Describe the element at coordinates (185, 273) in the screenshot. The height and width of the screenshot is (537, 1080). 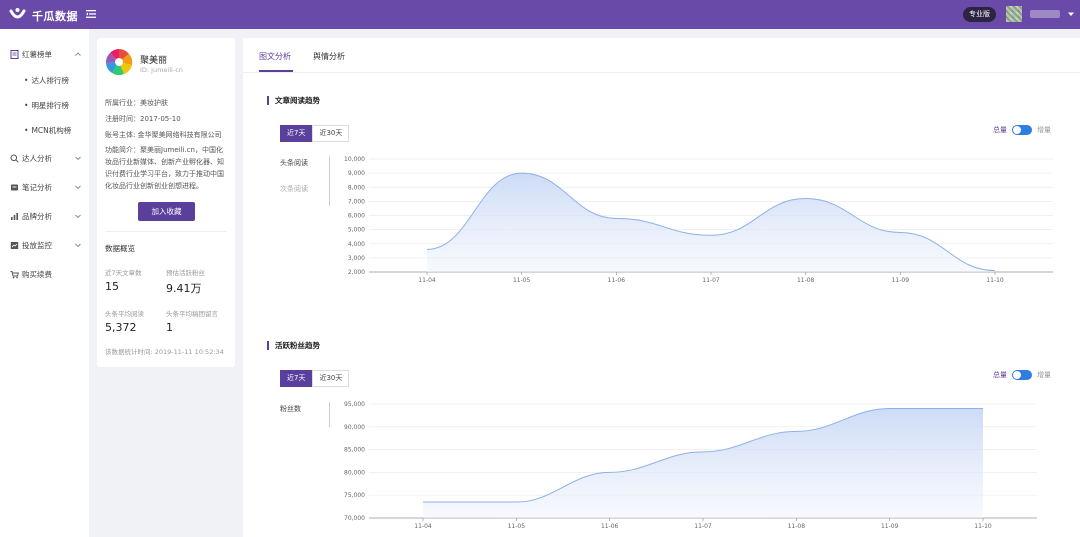
I see `stat-label: 预估活跃粉丝` at that location.